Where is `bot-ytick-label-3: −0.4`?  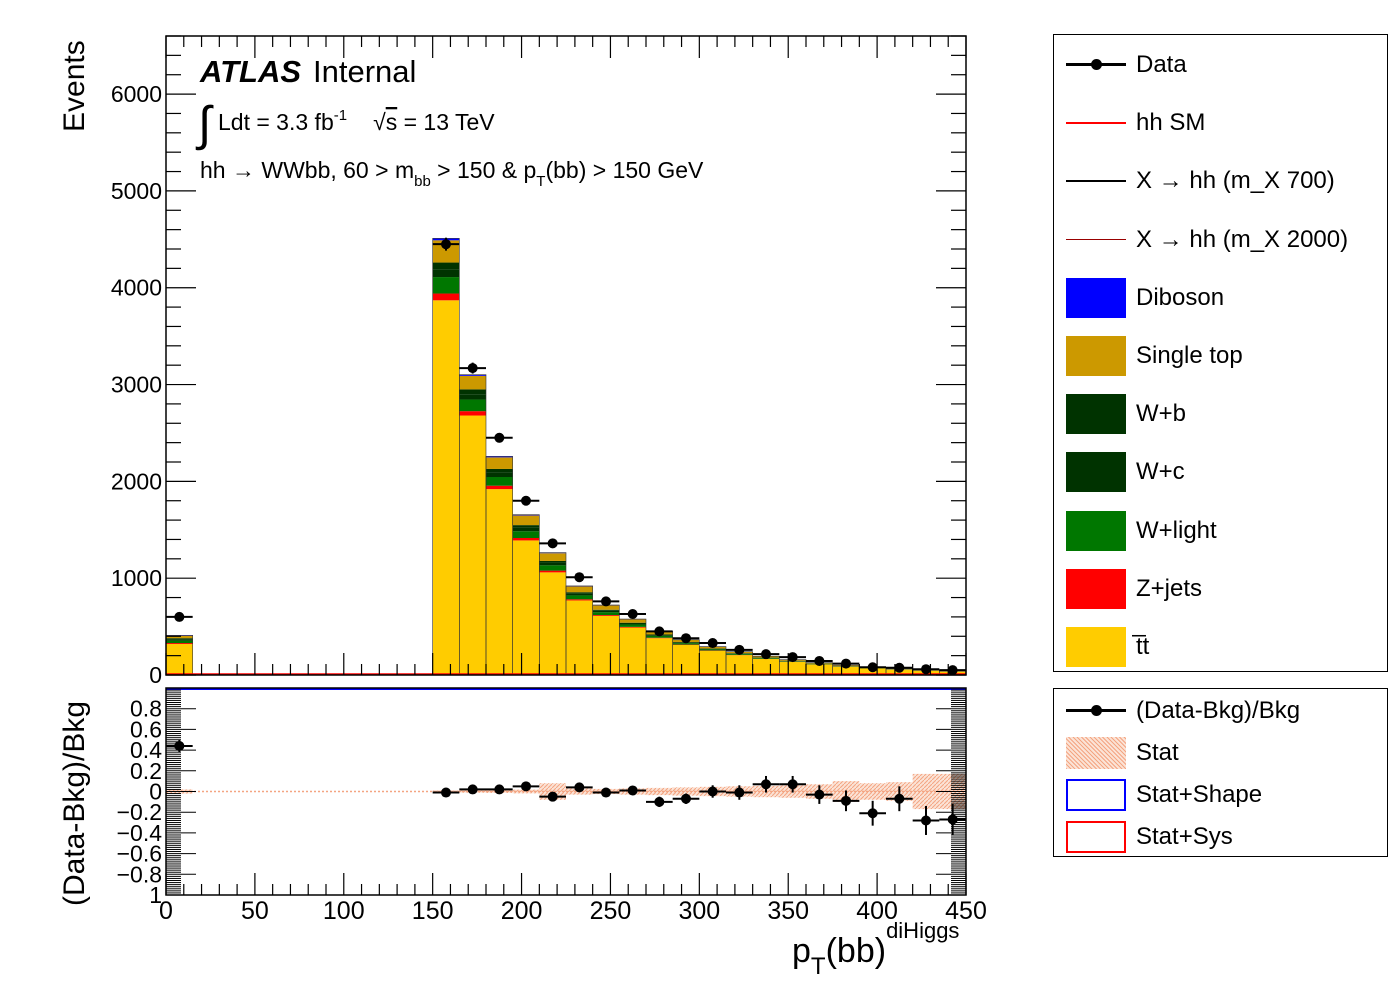
bot-ytick-label-3: −0.4 is located at coordinates (140, 833).